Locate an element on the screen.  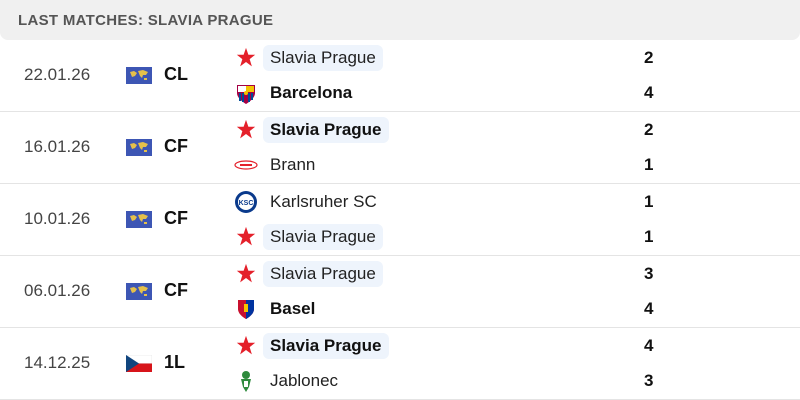
away-team: Basel 4 is located at coordinates (508, 309).